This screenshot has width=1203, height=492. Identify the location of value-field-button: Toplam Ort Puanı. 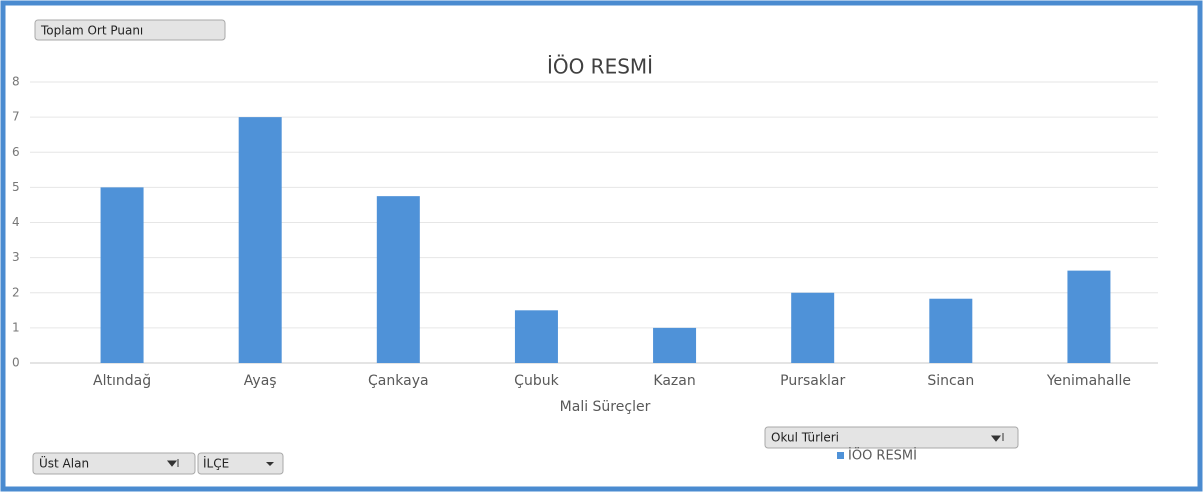
(130, 30).